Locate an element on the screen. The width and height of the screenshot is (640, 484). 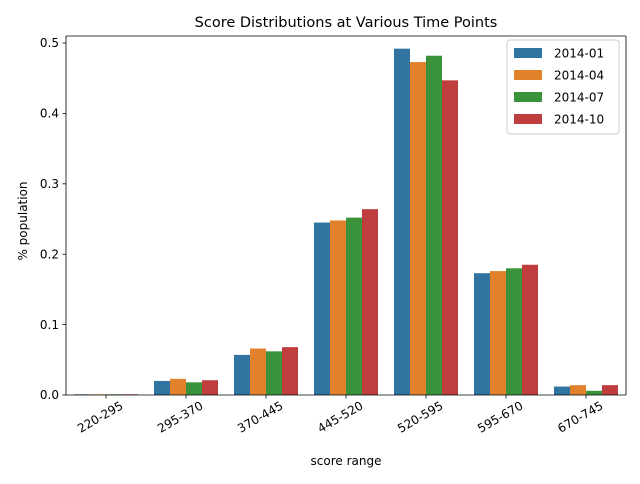
y-tick-label: 0.5 is located at coordinates (49, 43).